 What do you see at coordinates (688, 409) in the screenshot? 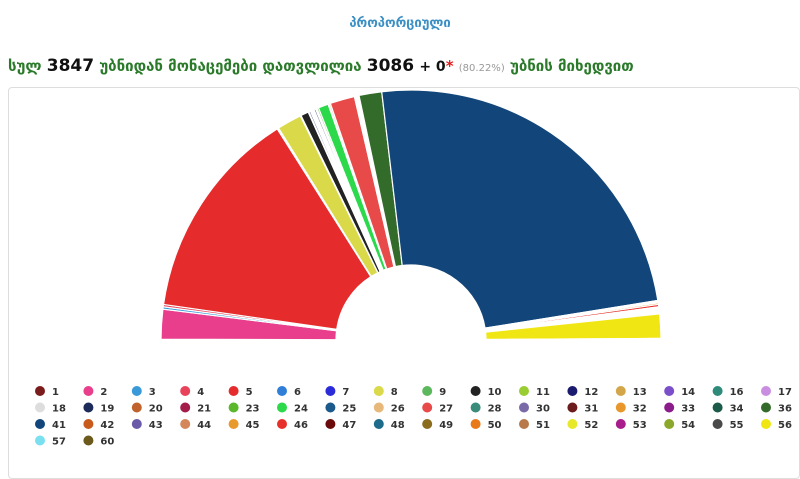
I see `legend-label: 33` at bounding box center [688, 409].